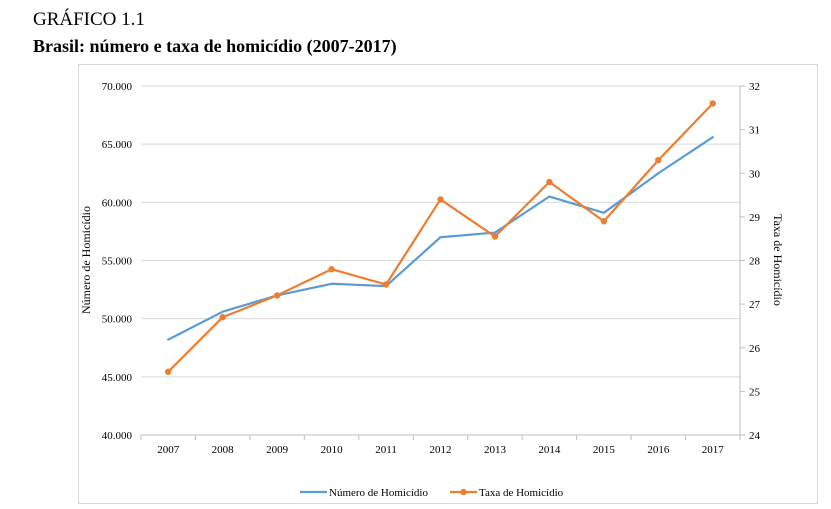 The width and height of the screenshot is (831, 509). What do you see at coordinates (754, 131) in the screenshot?
I see `y2-tick-label: 31` at bounding box center [754, 131].